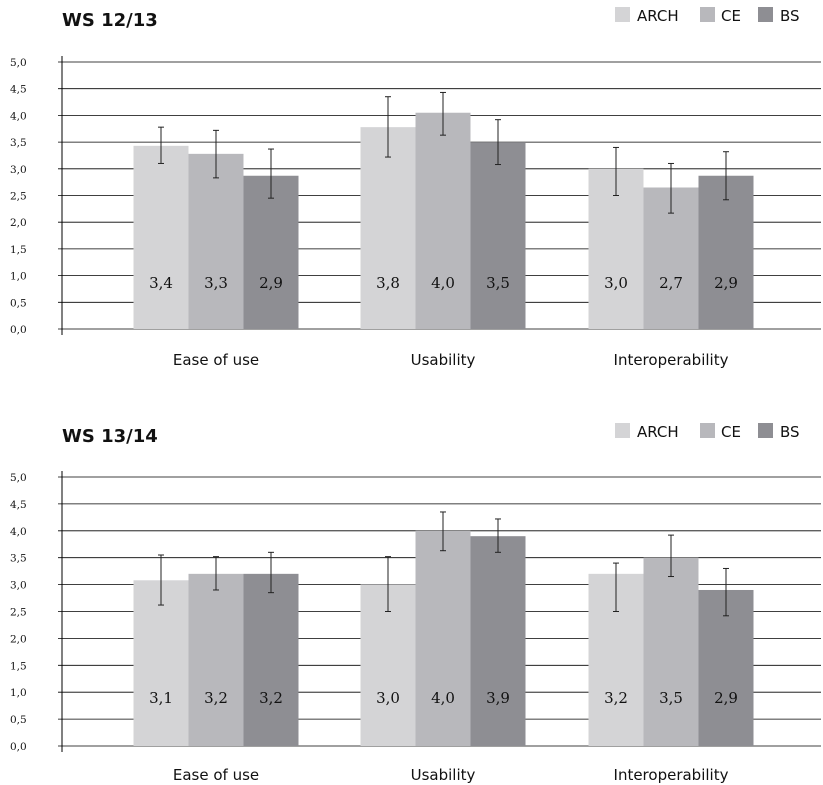 Image resolution: width=823 pixels, height=785 pixels. I want to click on chart-title: WS 13/14, so click(110, 436).